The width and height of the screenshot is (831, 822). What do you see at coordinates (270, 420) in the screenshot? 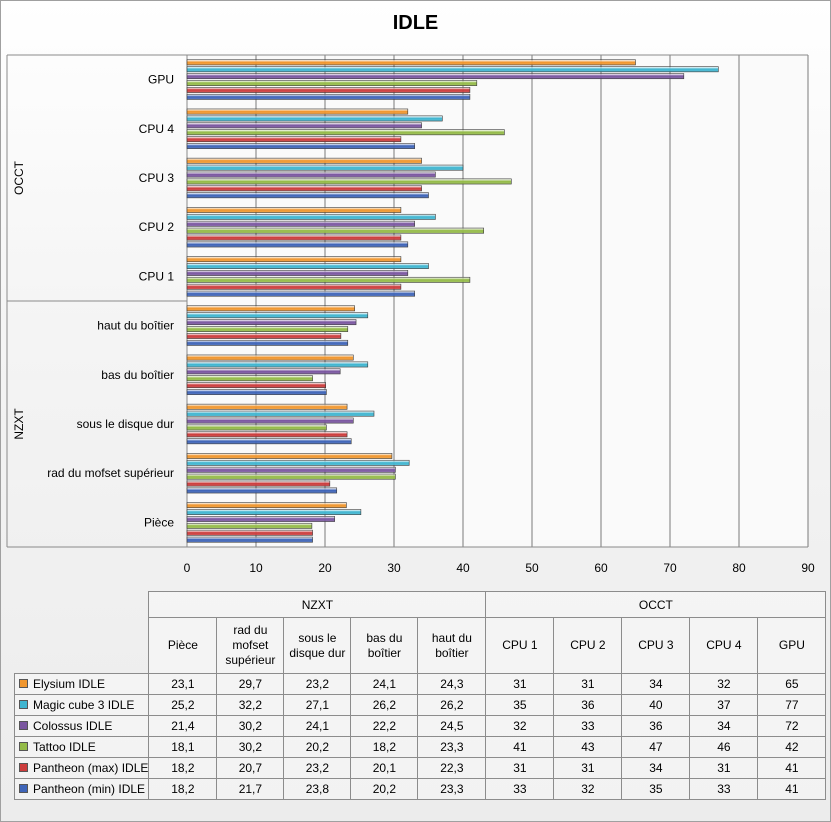
I see `bar-colossus-idle-sous-le-disque-dur` at bounding box center [270, 420].